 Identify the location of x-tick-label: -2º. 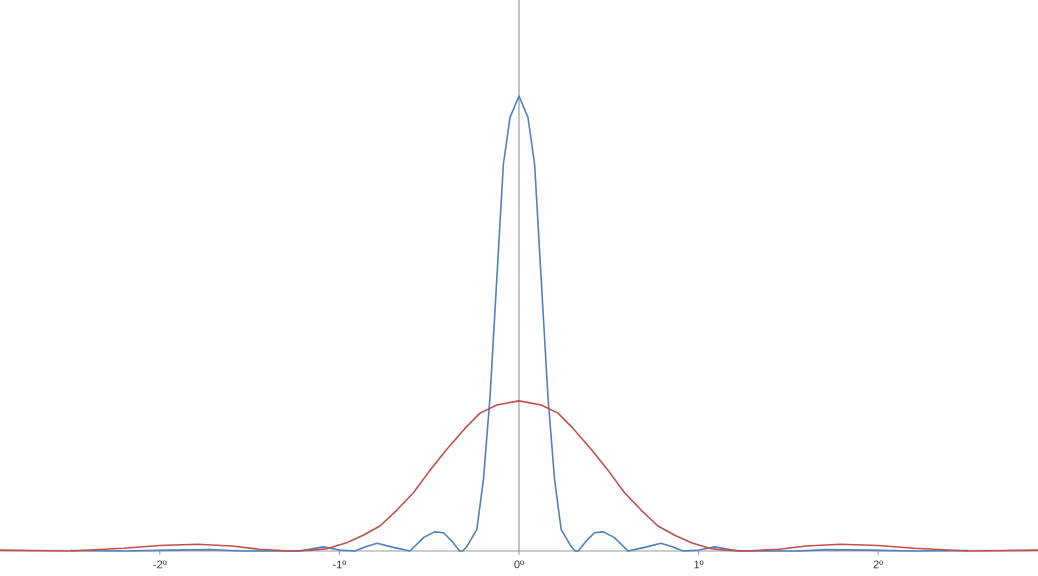
(160, 564).